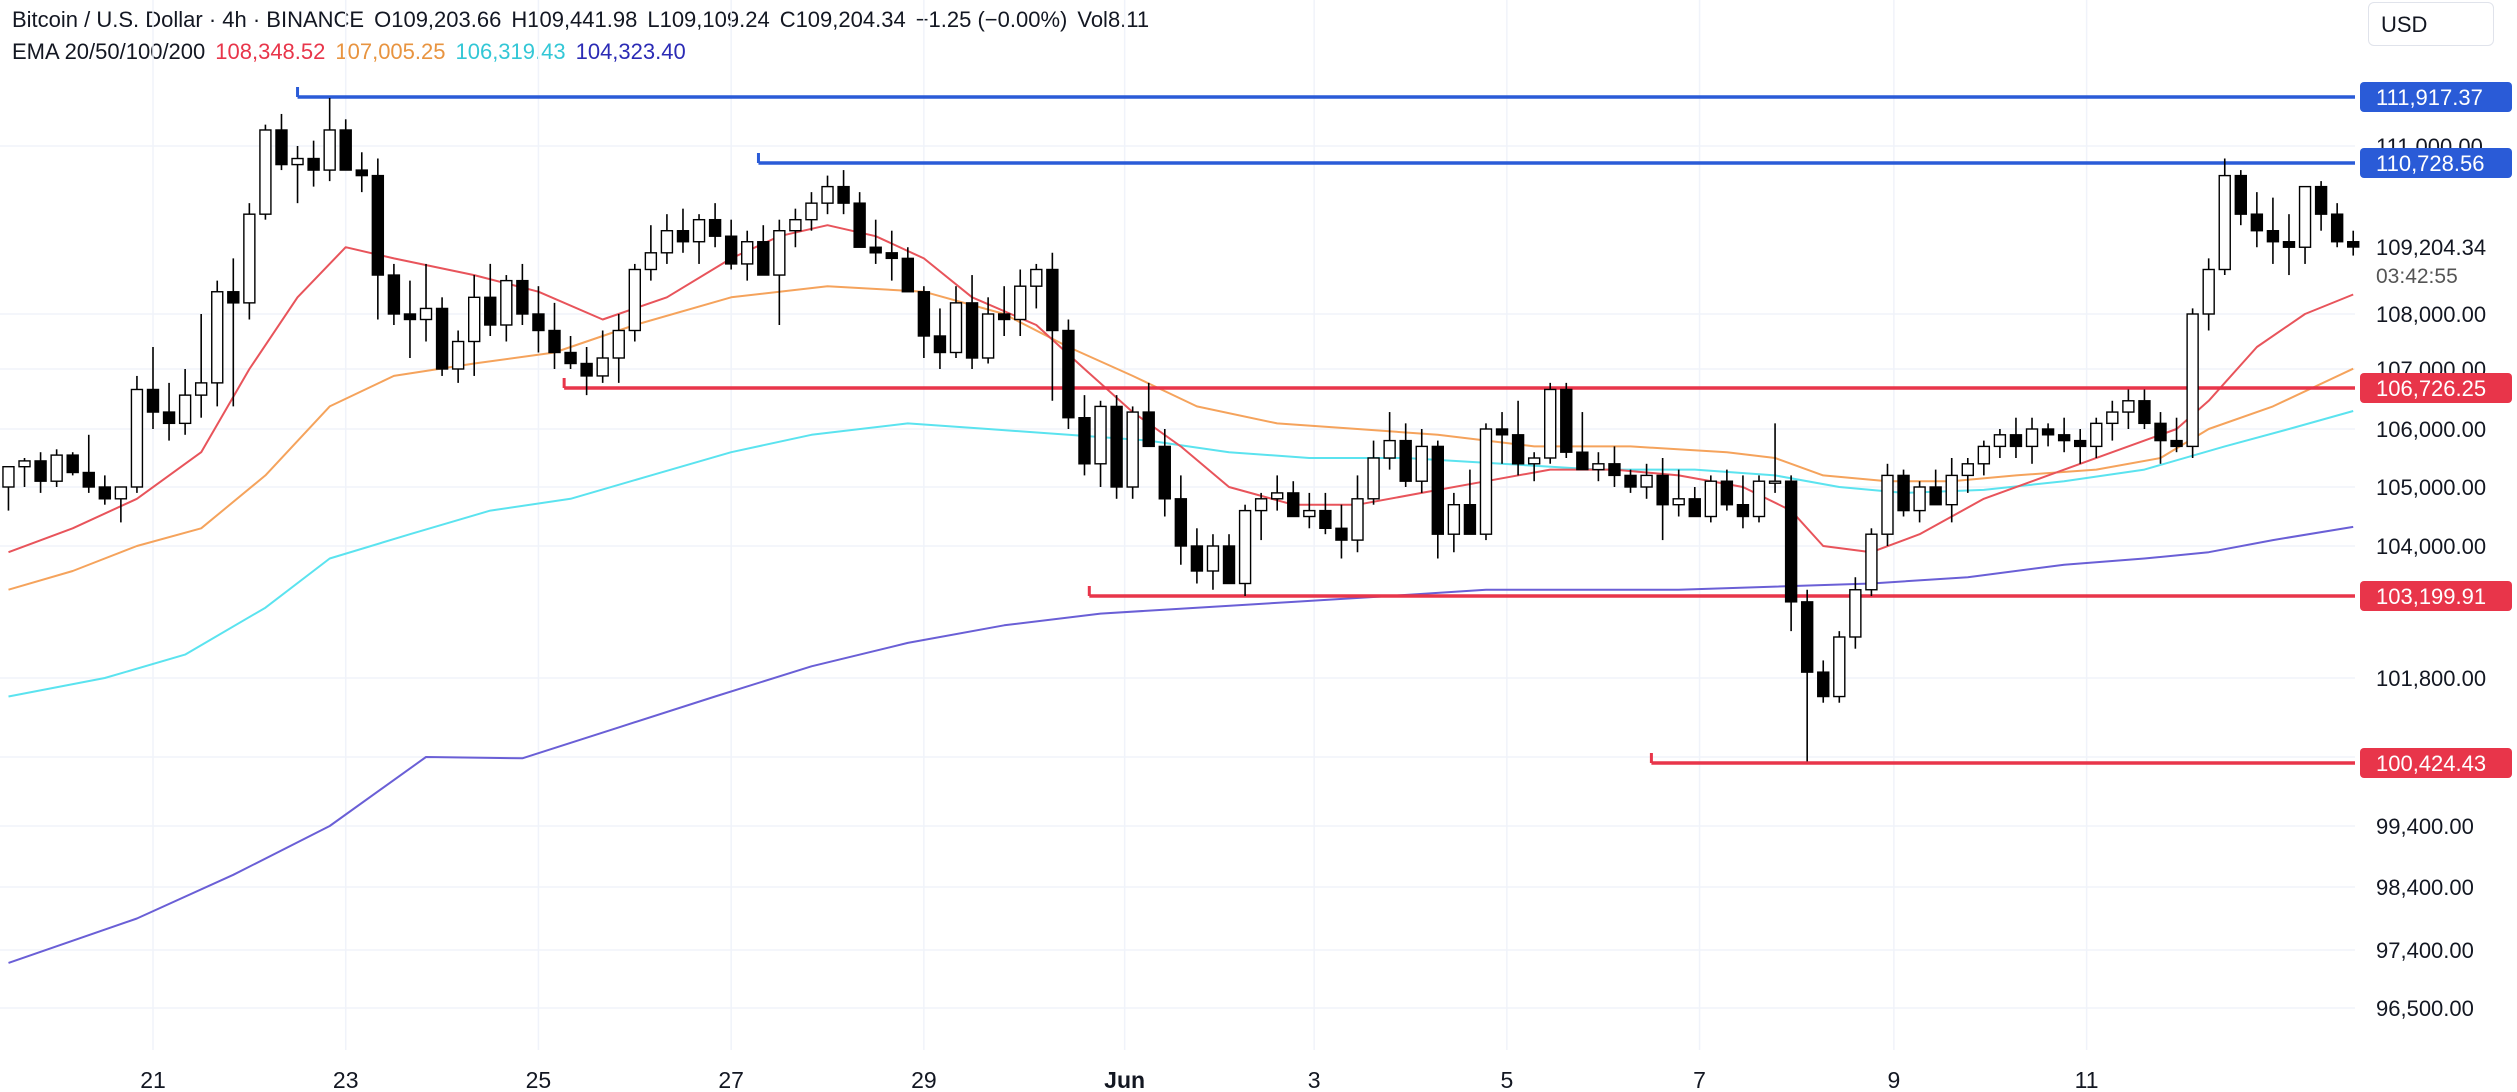 Image resolution: width=2517 pixels, height=1092 pixels. Describe the element at coordinates (2431, 24) in the screenshot. I see `currency-selector: USD` at that location.